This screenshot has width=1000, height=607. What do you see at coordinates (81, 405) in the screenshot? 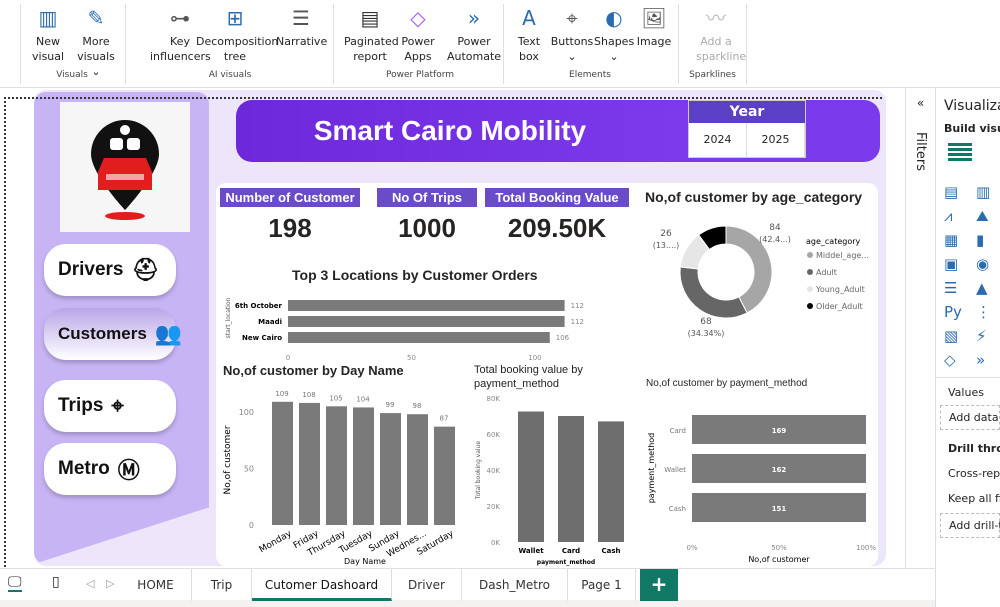
I see `nav-label: Trips` at bounding box center [81, 405].